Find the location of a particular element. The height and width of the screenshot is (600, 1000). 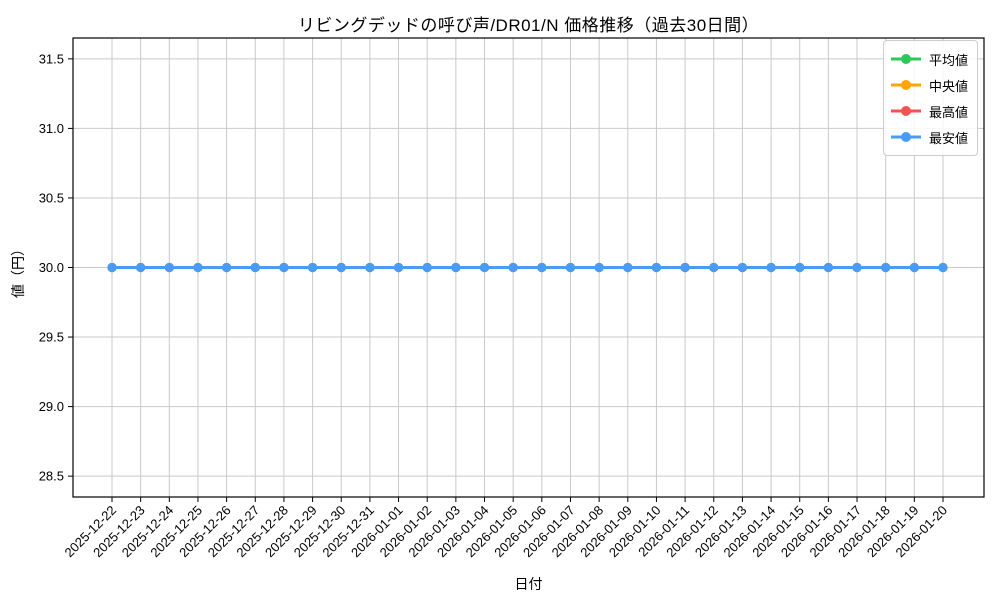

legend: 平均値中央値最高値最安値 is located at coordinates (931, 98).